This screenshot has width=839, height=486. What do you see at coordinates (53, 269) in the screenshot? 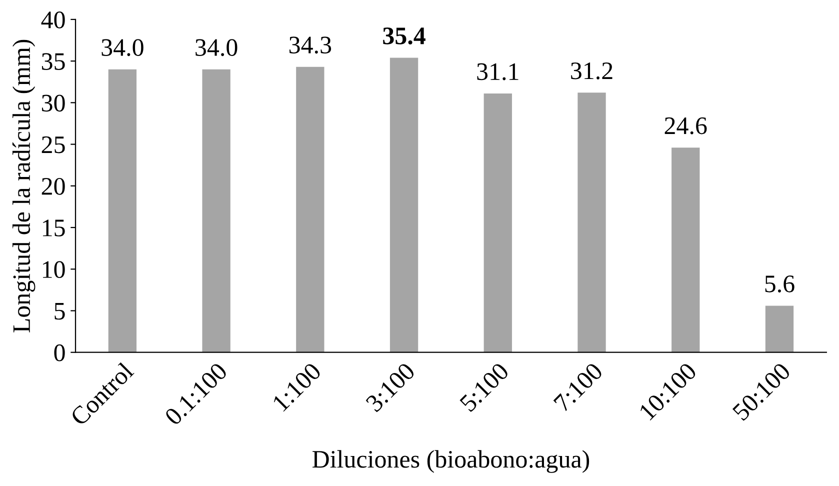
I see `y-tick-label: 10` at bounding box center [53, 269].